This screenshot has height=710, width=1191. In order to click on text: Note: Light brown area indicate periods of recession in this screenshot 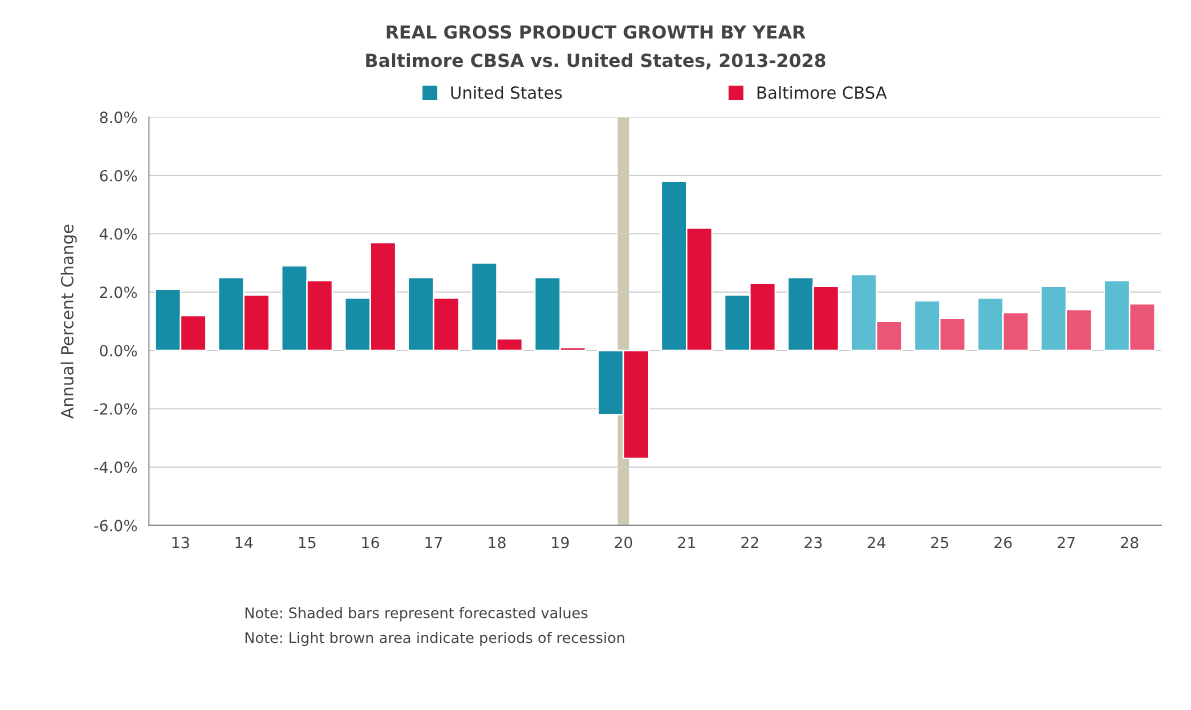, I will do `click(435, 639)`.